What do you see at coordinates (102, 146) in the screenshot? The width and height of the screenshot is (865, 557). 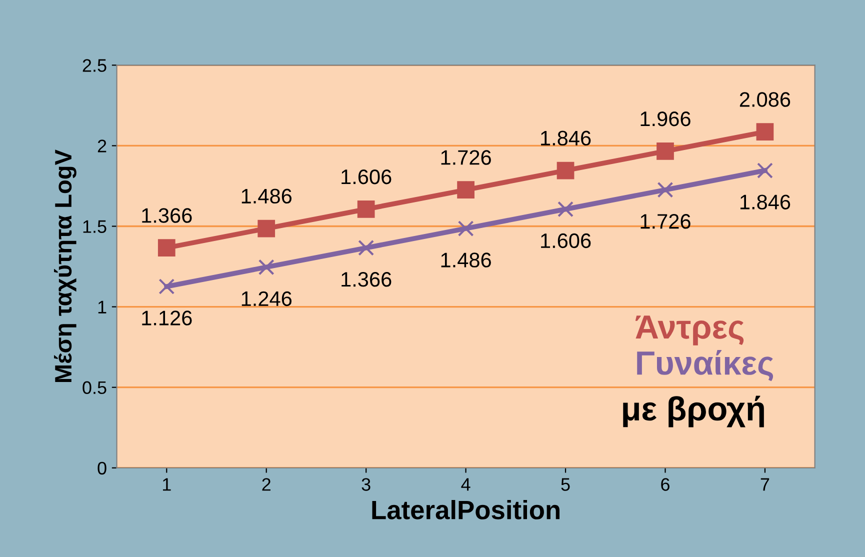 I see `y-tick-label: 2` at bounding box center [102, 146].